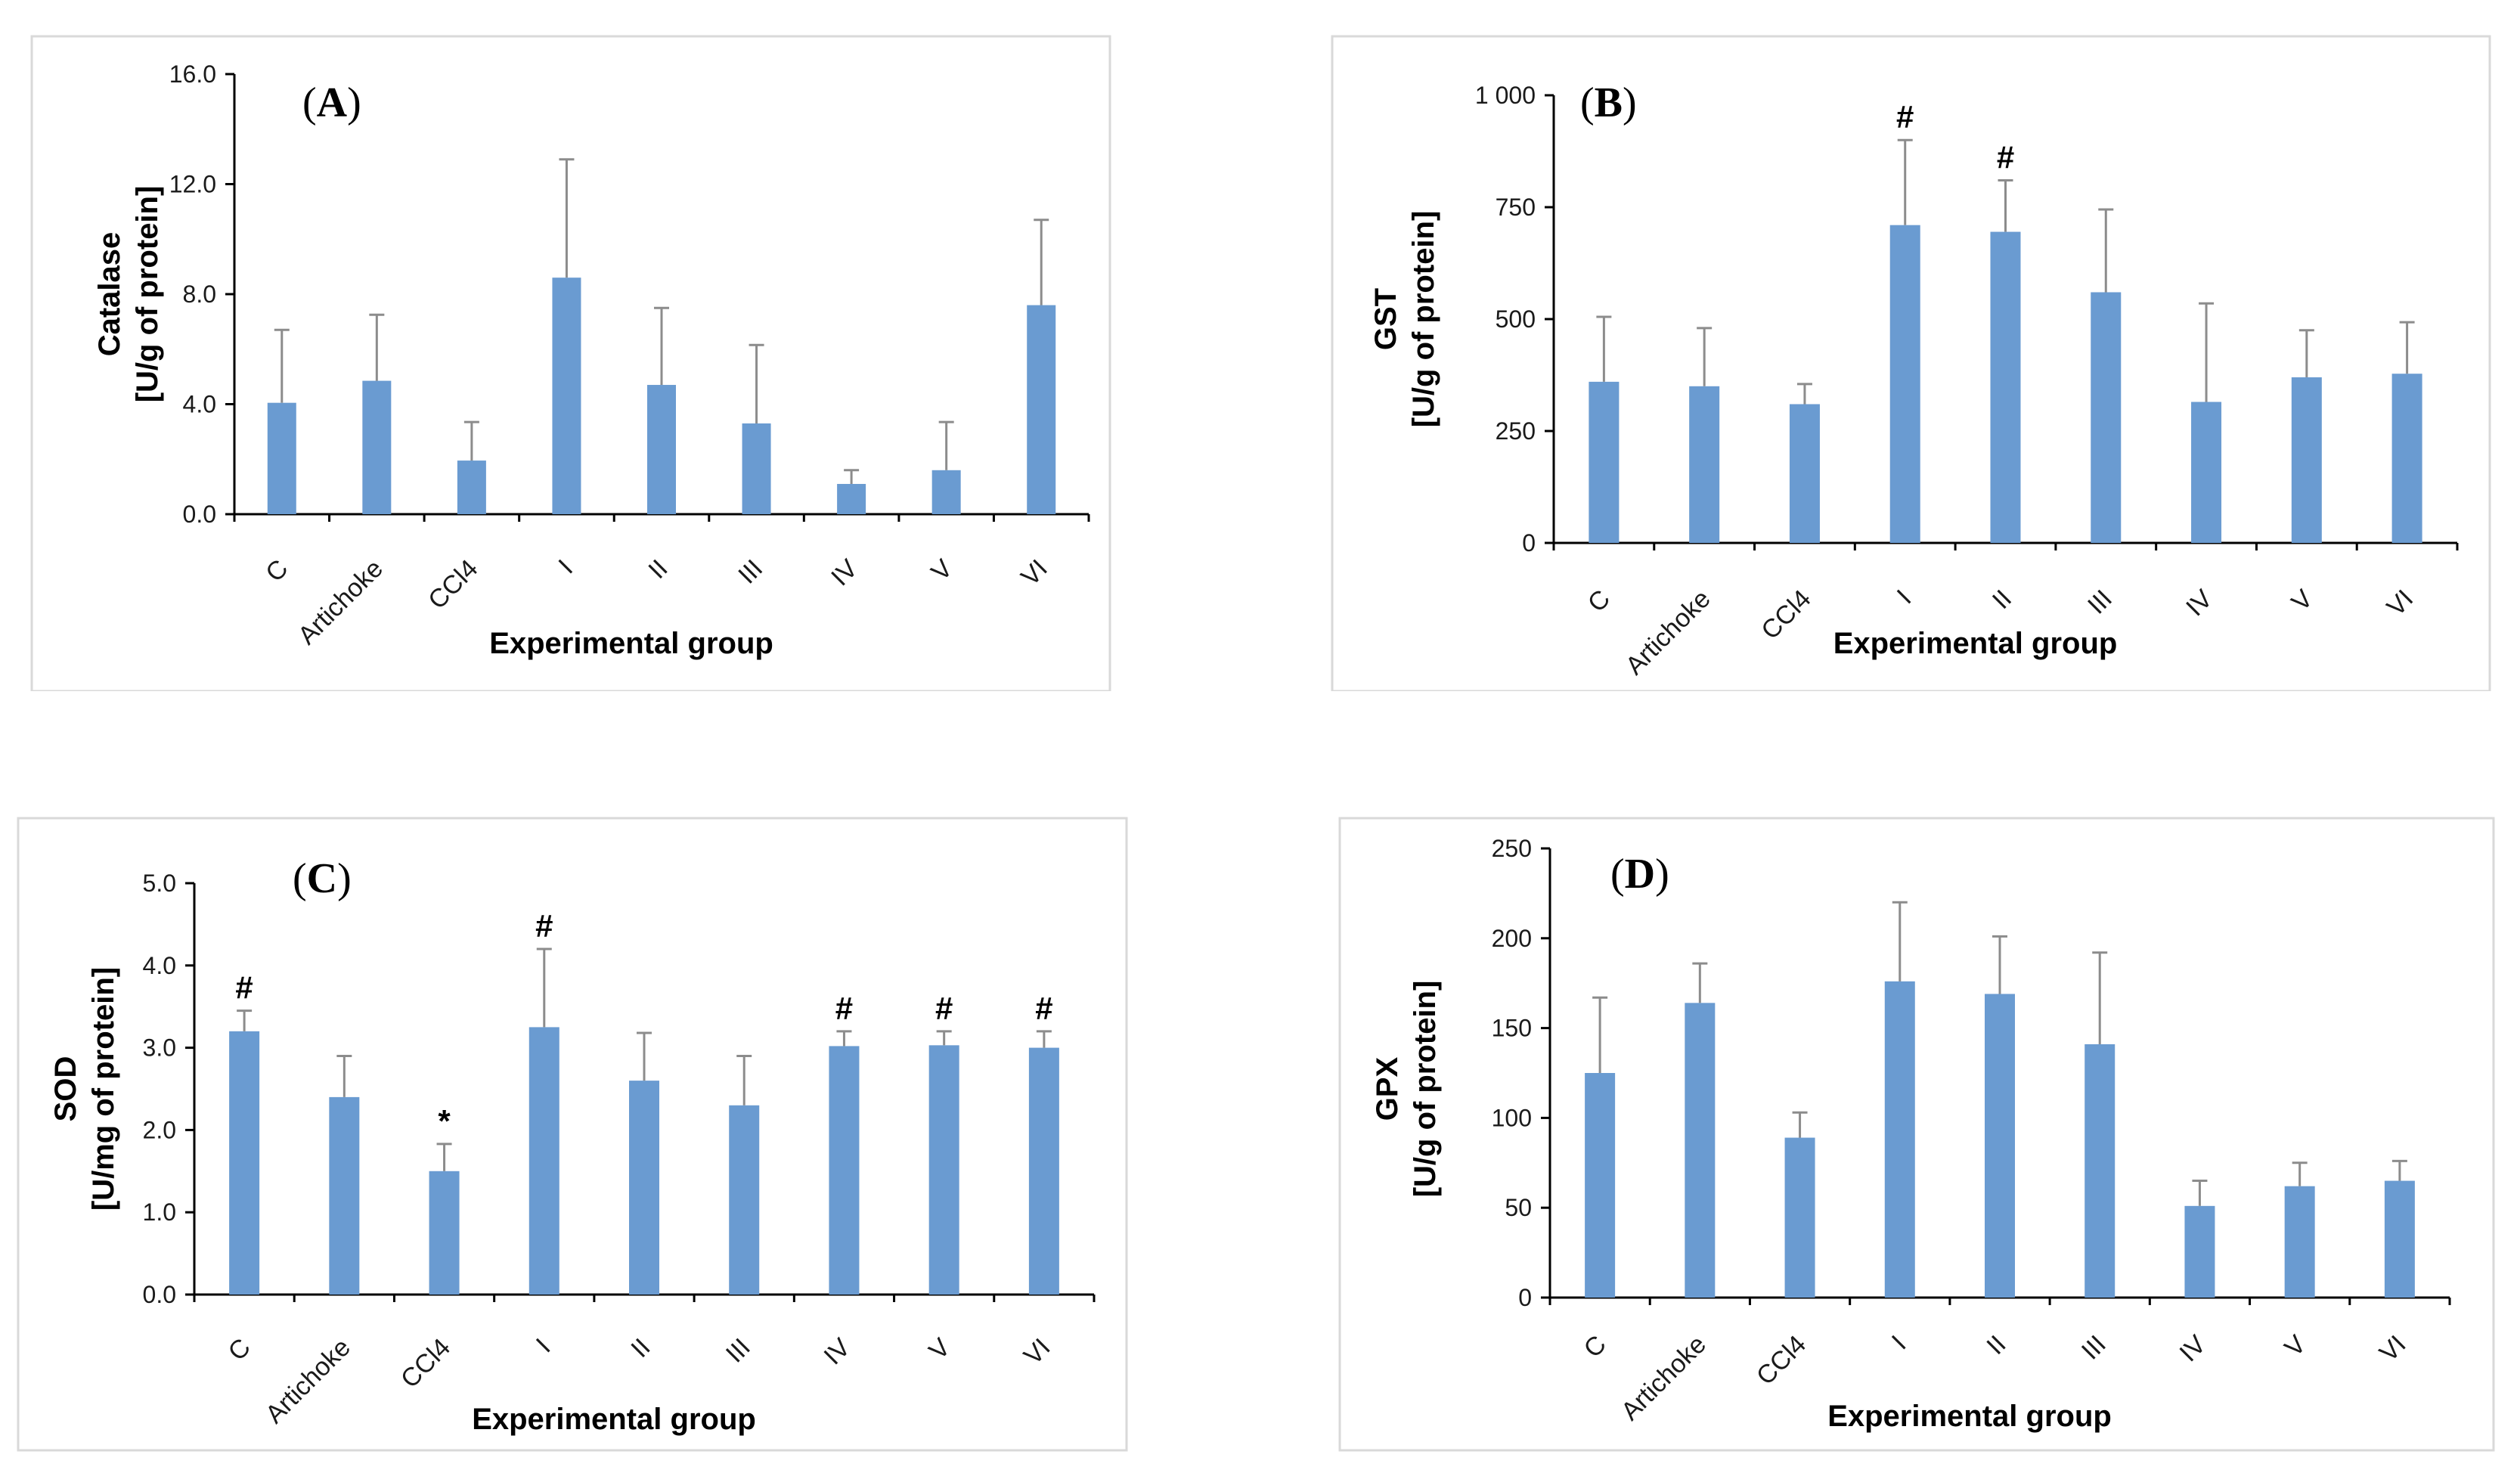  What do you see at coordinates (159, 1048) in the screenshot?
I see `y-tick-label: 3.0` at bounding box center [159, 1048].